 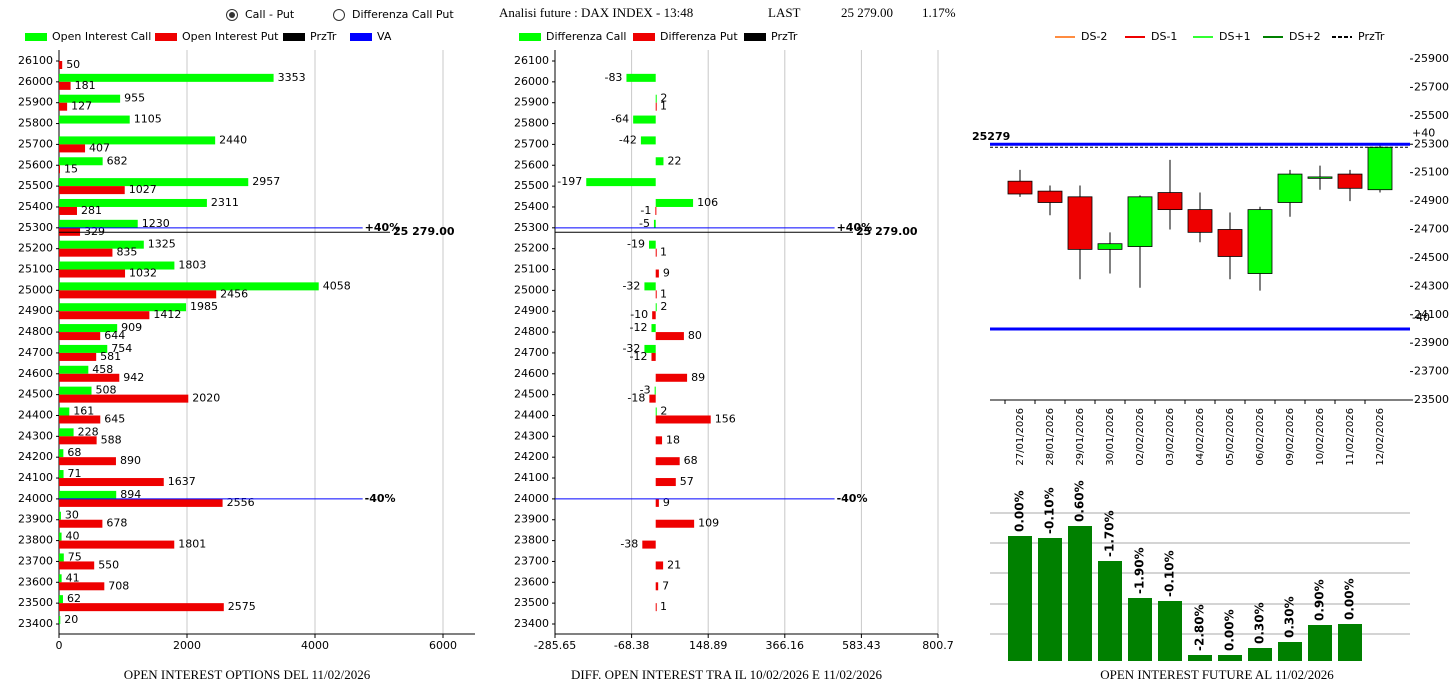 I want to click on y-tick-label: 23900, so click(x=35, y=519).